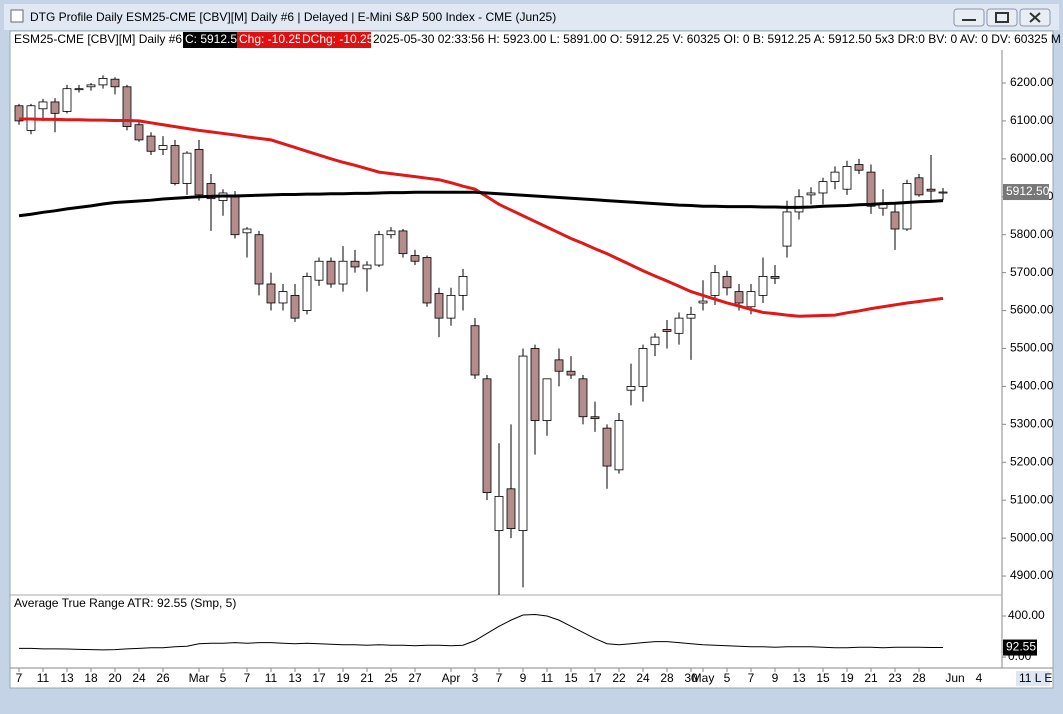  What do you see at coordinates (1032, 424) in the screenshot?
I see `y-tick-label: 5300.00` at bounding box center [1032, 424].